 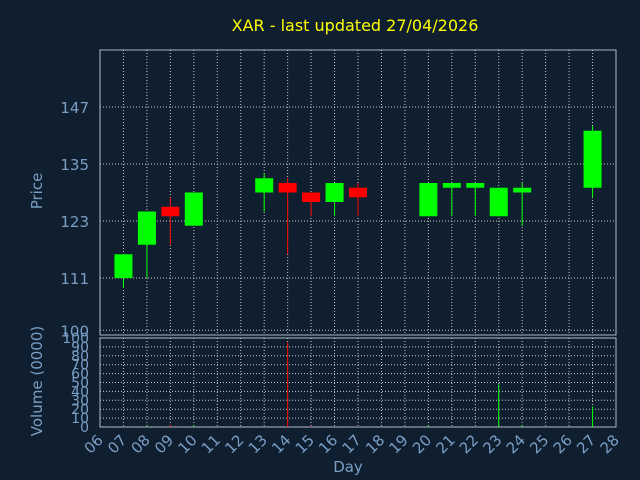 What do you see at coordinates (348, 467) in the screenshot?
I see `x-axis-title: Day` at bounding box center [348, 467].